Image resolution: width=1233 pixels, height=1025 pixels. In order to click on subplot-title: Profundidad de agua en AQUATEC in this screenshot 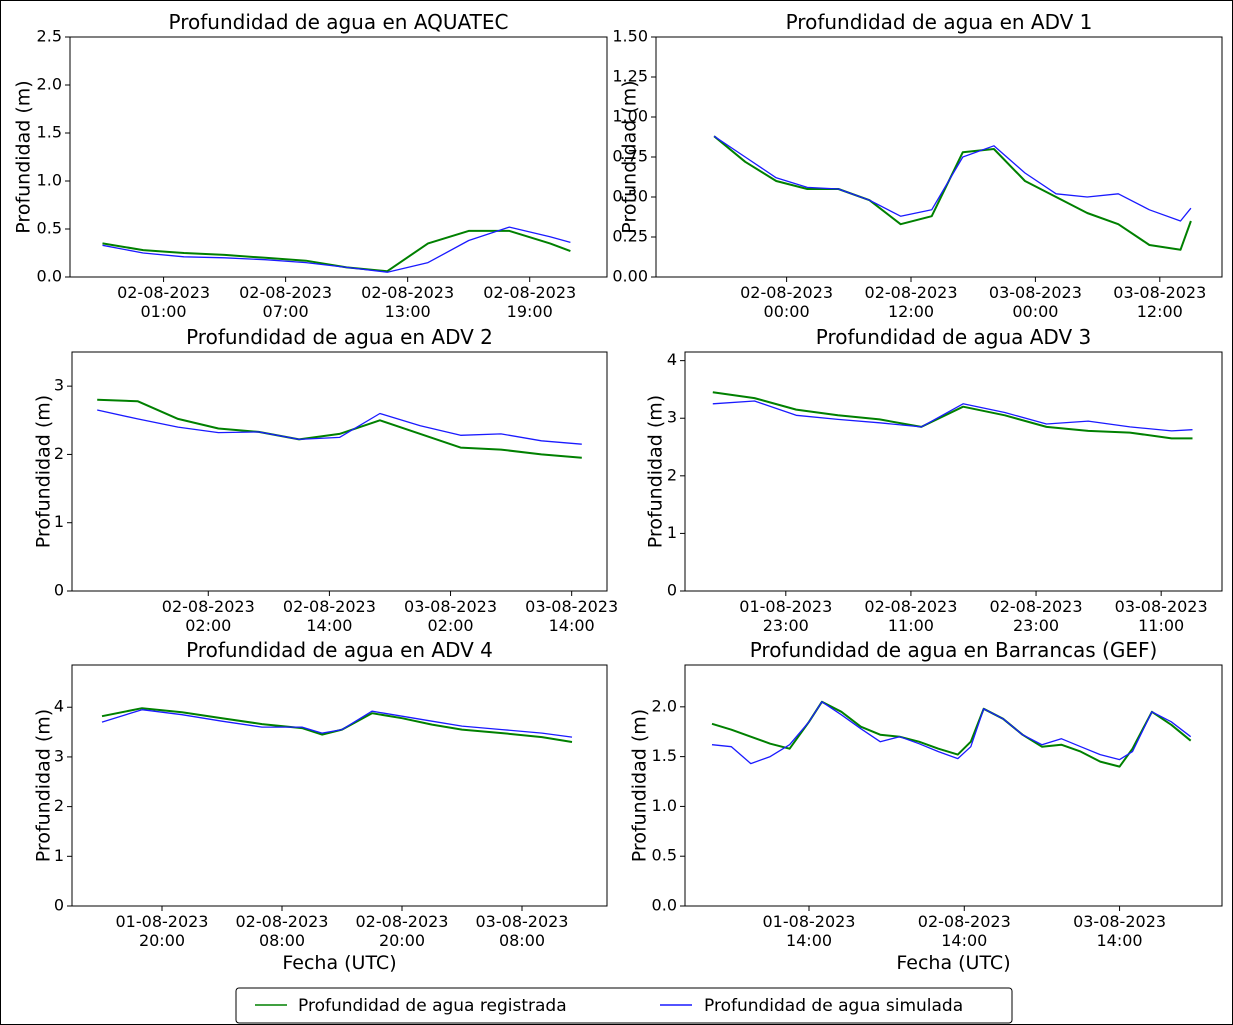, I will do `click(339, 22)`.